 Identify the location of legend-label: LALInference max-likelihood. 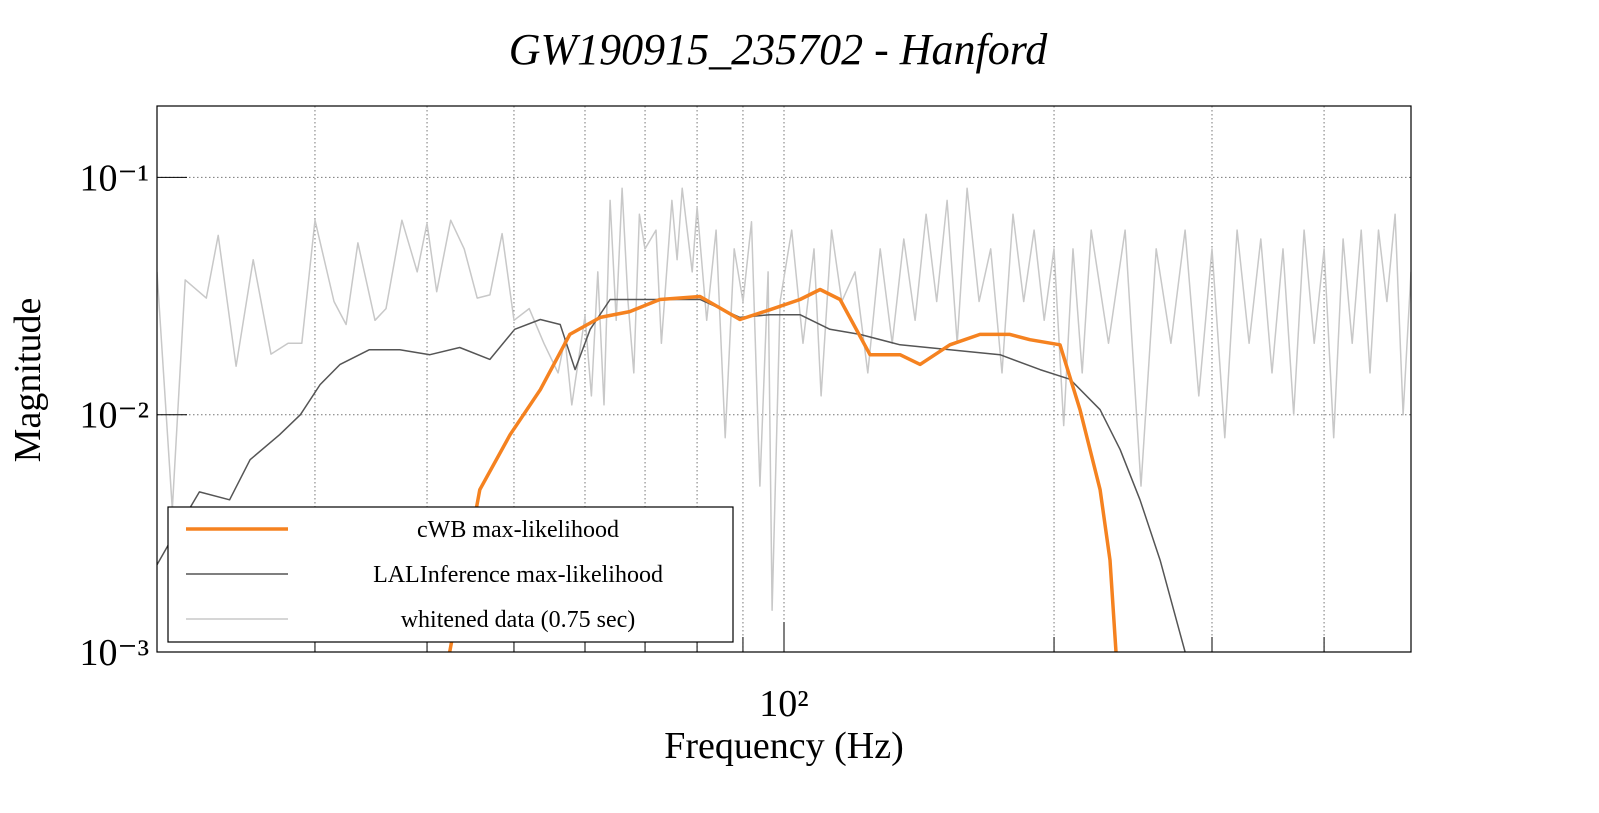
(518, 575).